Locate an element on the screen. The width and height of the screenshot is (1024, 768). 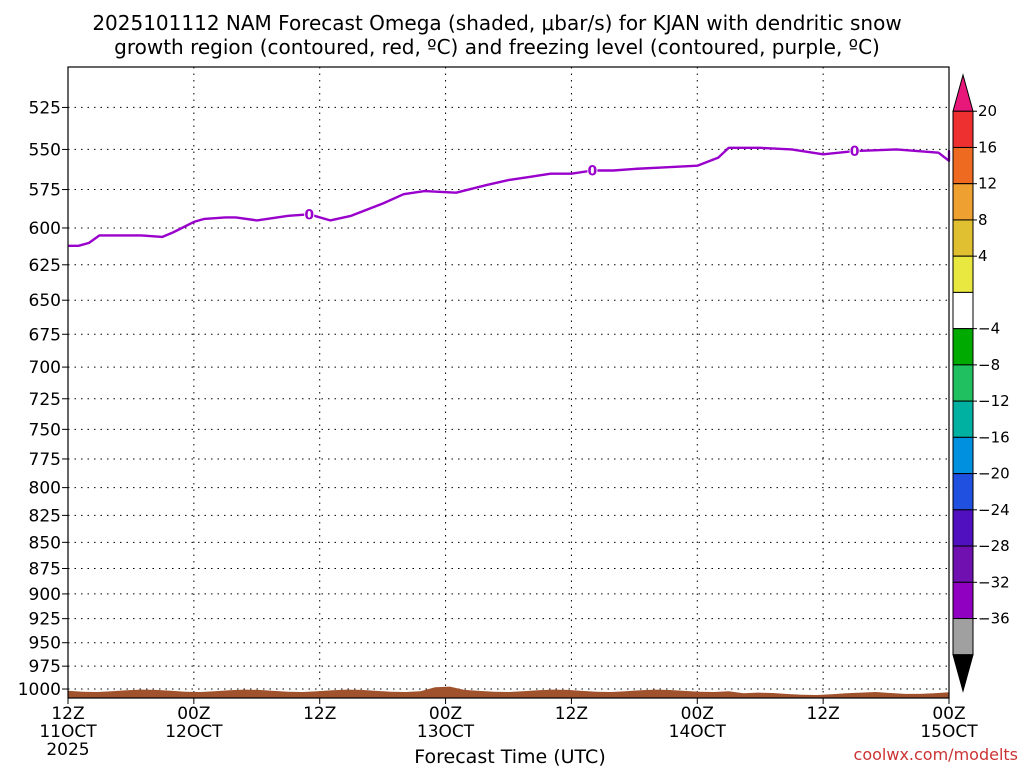
ground-area is located at coordinates (508, 692).